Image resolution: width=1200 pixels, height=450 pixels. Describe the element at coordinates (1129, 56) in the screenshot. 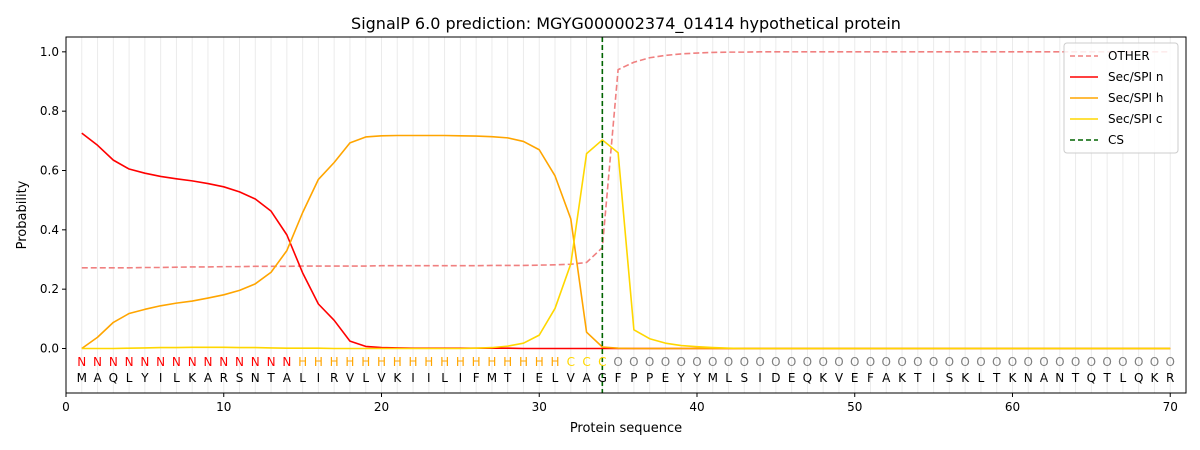

I see `legend-label: OTHER` at that location.